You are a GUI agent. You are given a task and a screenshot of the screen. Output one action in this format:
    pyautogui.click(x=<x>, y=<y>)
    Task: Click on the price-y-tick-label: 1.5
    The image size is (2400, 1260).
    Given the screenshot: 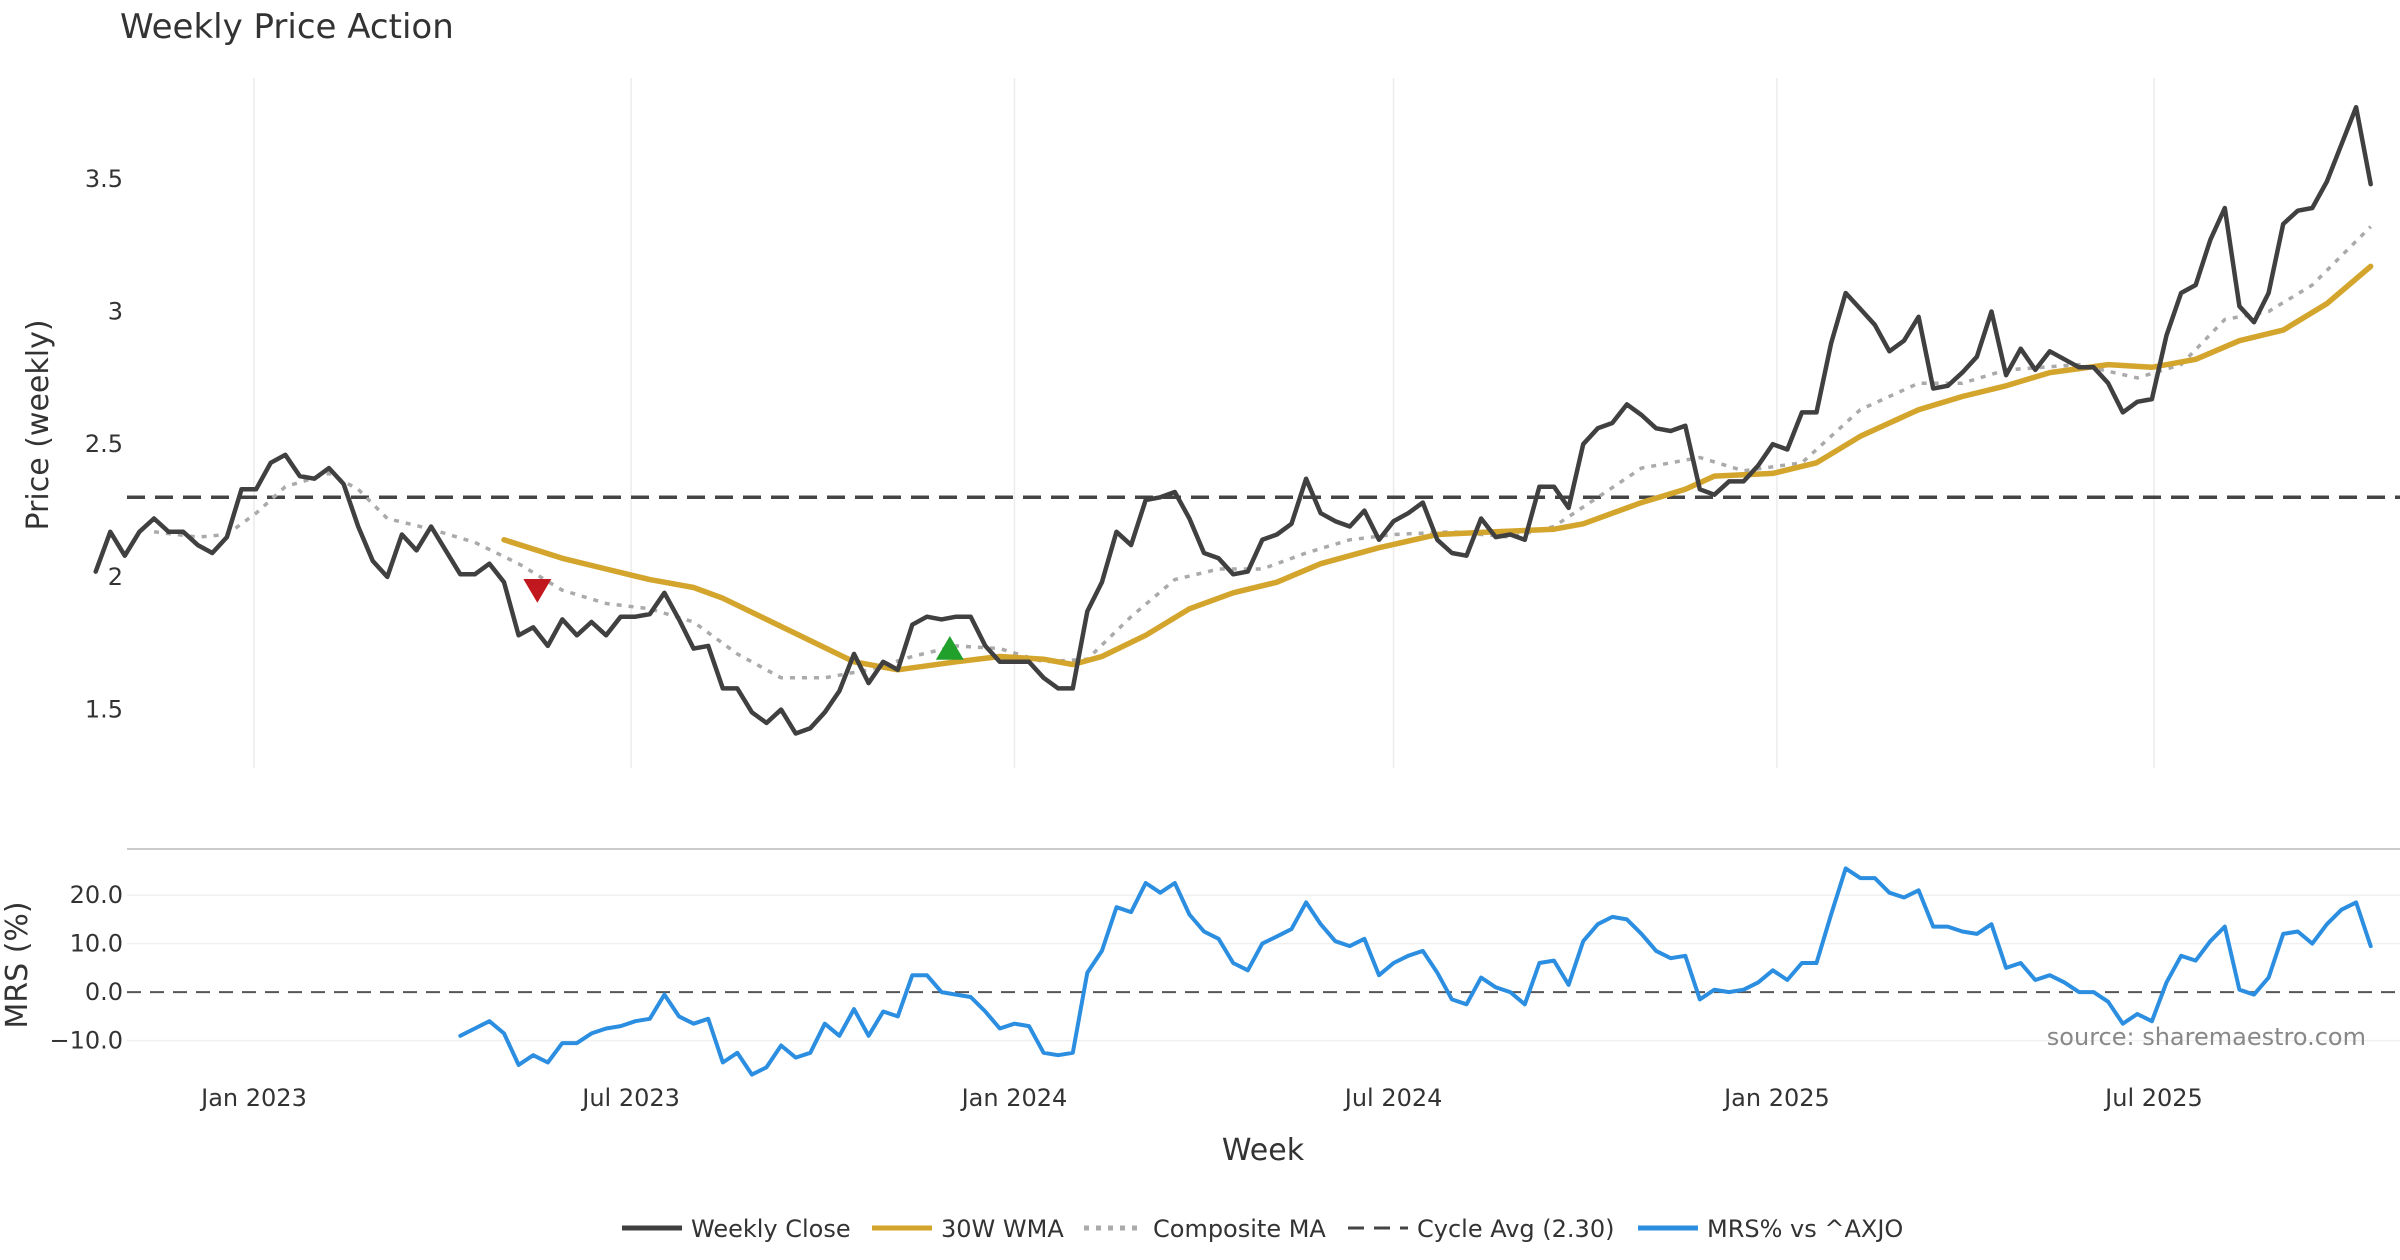 What is the action you would take?
    pyautogui.click(x=104, y=710)
    